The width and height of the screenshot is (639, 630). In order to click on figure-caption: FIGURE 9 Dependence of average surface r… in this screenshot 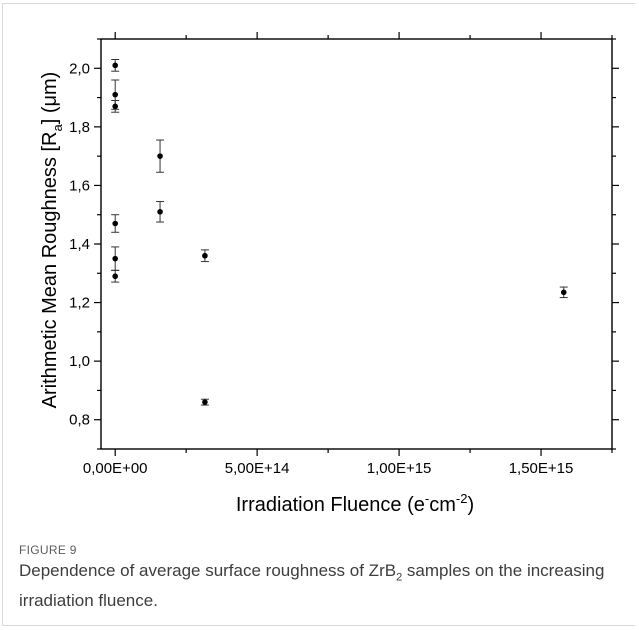, I will do `click(319, 578)`.